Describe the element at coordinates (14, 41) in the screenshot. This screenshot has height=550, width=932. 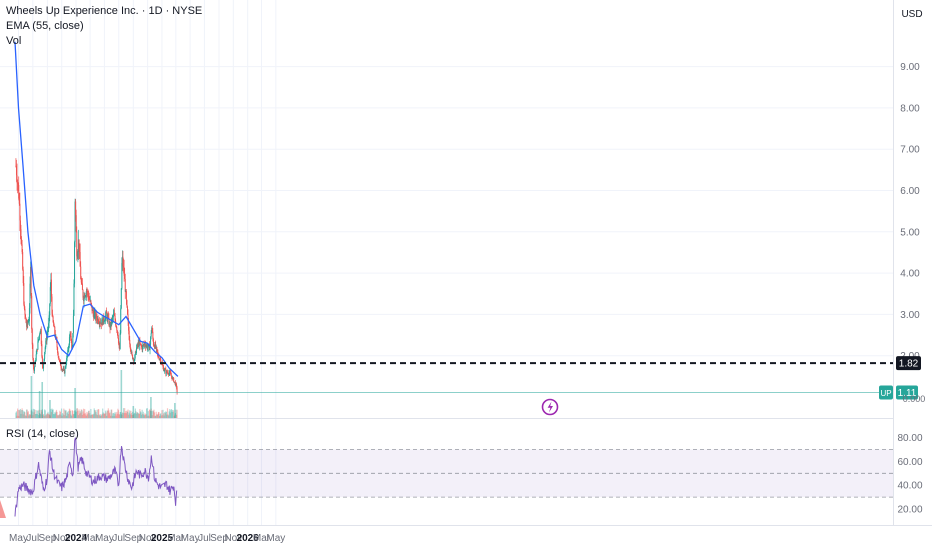
I see `vol-legend: Vol` at that location.